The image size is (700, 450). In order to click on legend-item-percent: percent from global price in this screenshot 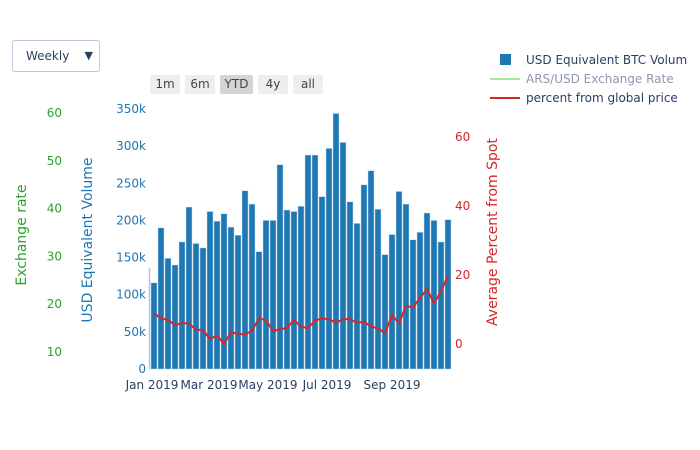, I will do `click(584, 98)`.